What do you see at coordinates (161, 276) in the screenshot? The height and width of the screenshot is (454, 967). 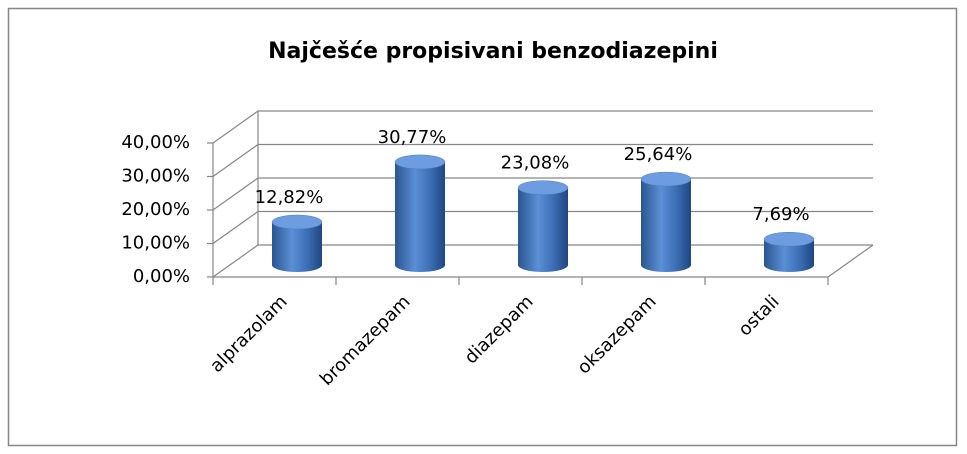 I see `y-tick-label: 0,00%` at bounding box center [161, 276].